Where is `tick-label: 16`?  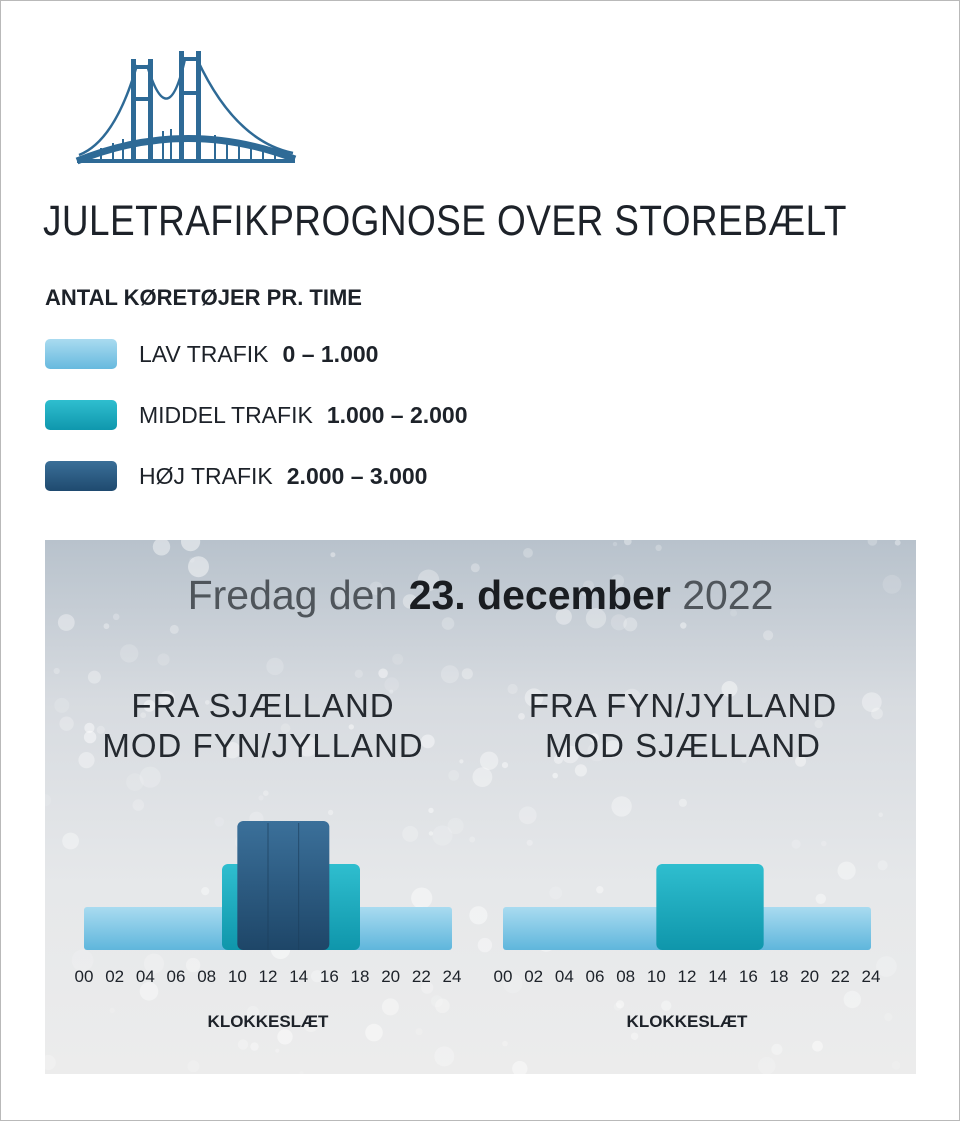
tick-label: 16 is located at coordinates (748, 976).